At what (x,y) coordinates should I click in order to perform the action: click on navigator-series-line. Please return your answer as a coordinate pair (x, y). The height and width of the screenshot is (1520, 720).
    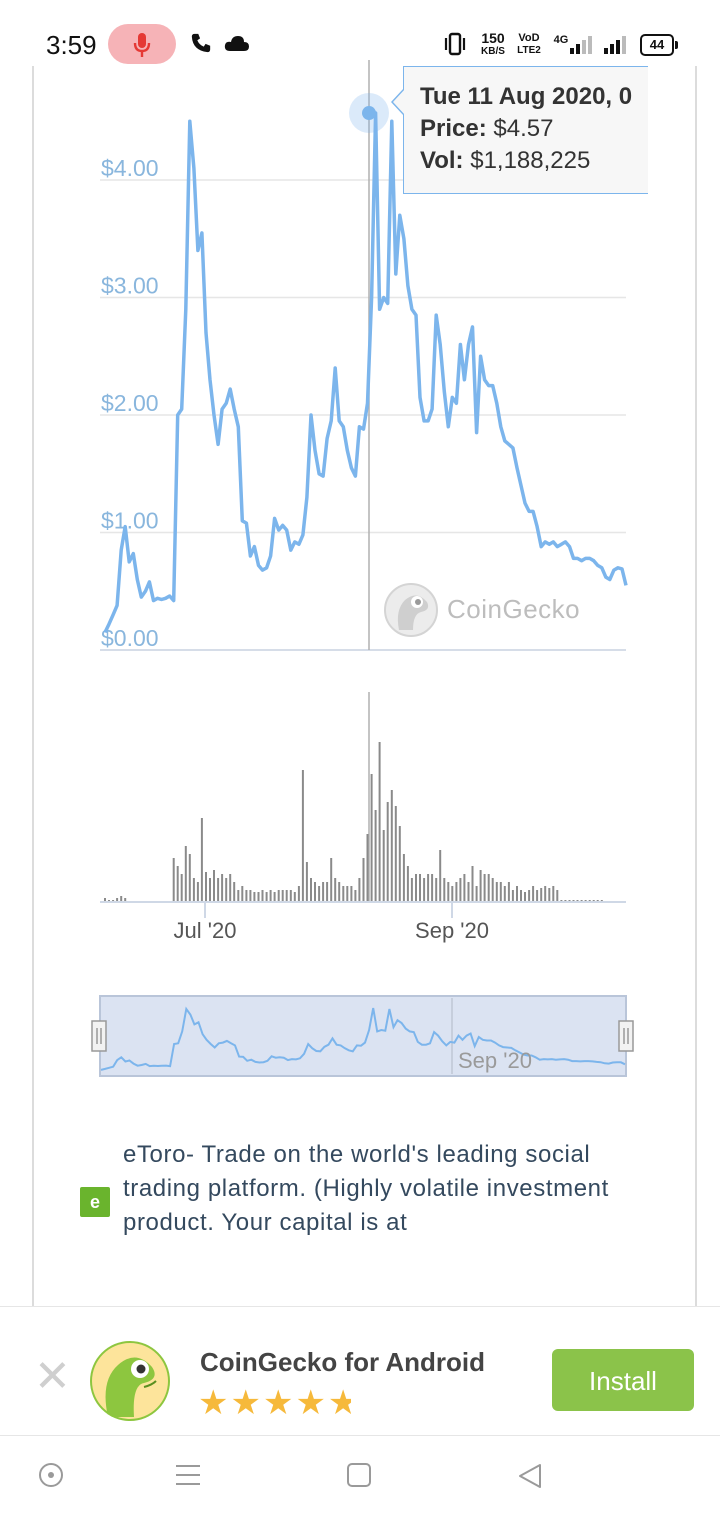
    Looking at the image, I should click on (363, 1038).